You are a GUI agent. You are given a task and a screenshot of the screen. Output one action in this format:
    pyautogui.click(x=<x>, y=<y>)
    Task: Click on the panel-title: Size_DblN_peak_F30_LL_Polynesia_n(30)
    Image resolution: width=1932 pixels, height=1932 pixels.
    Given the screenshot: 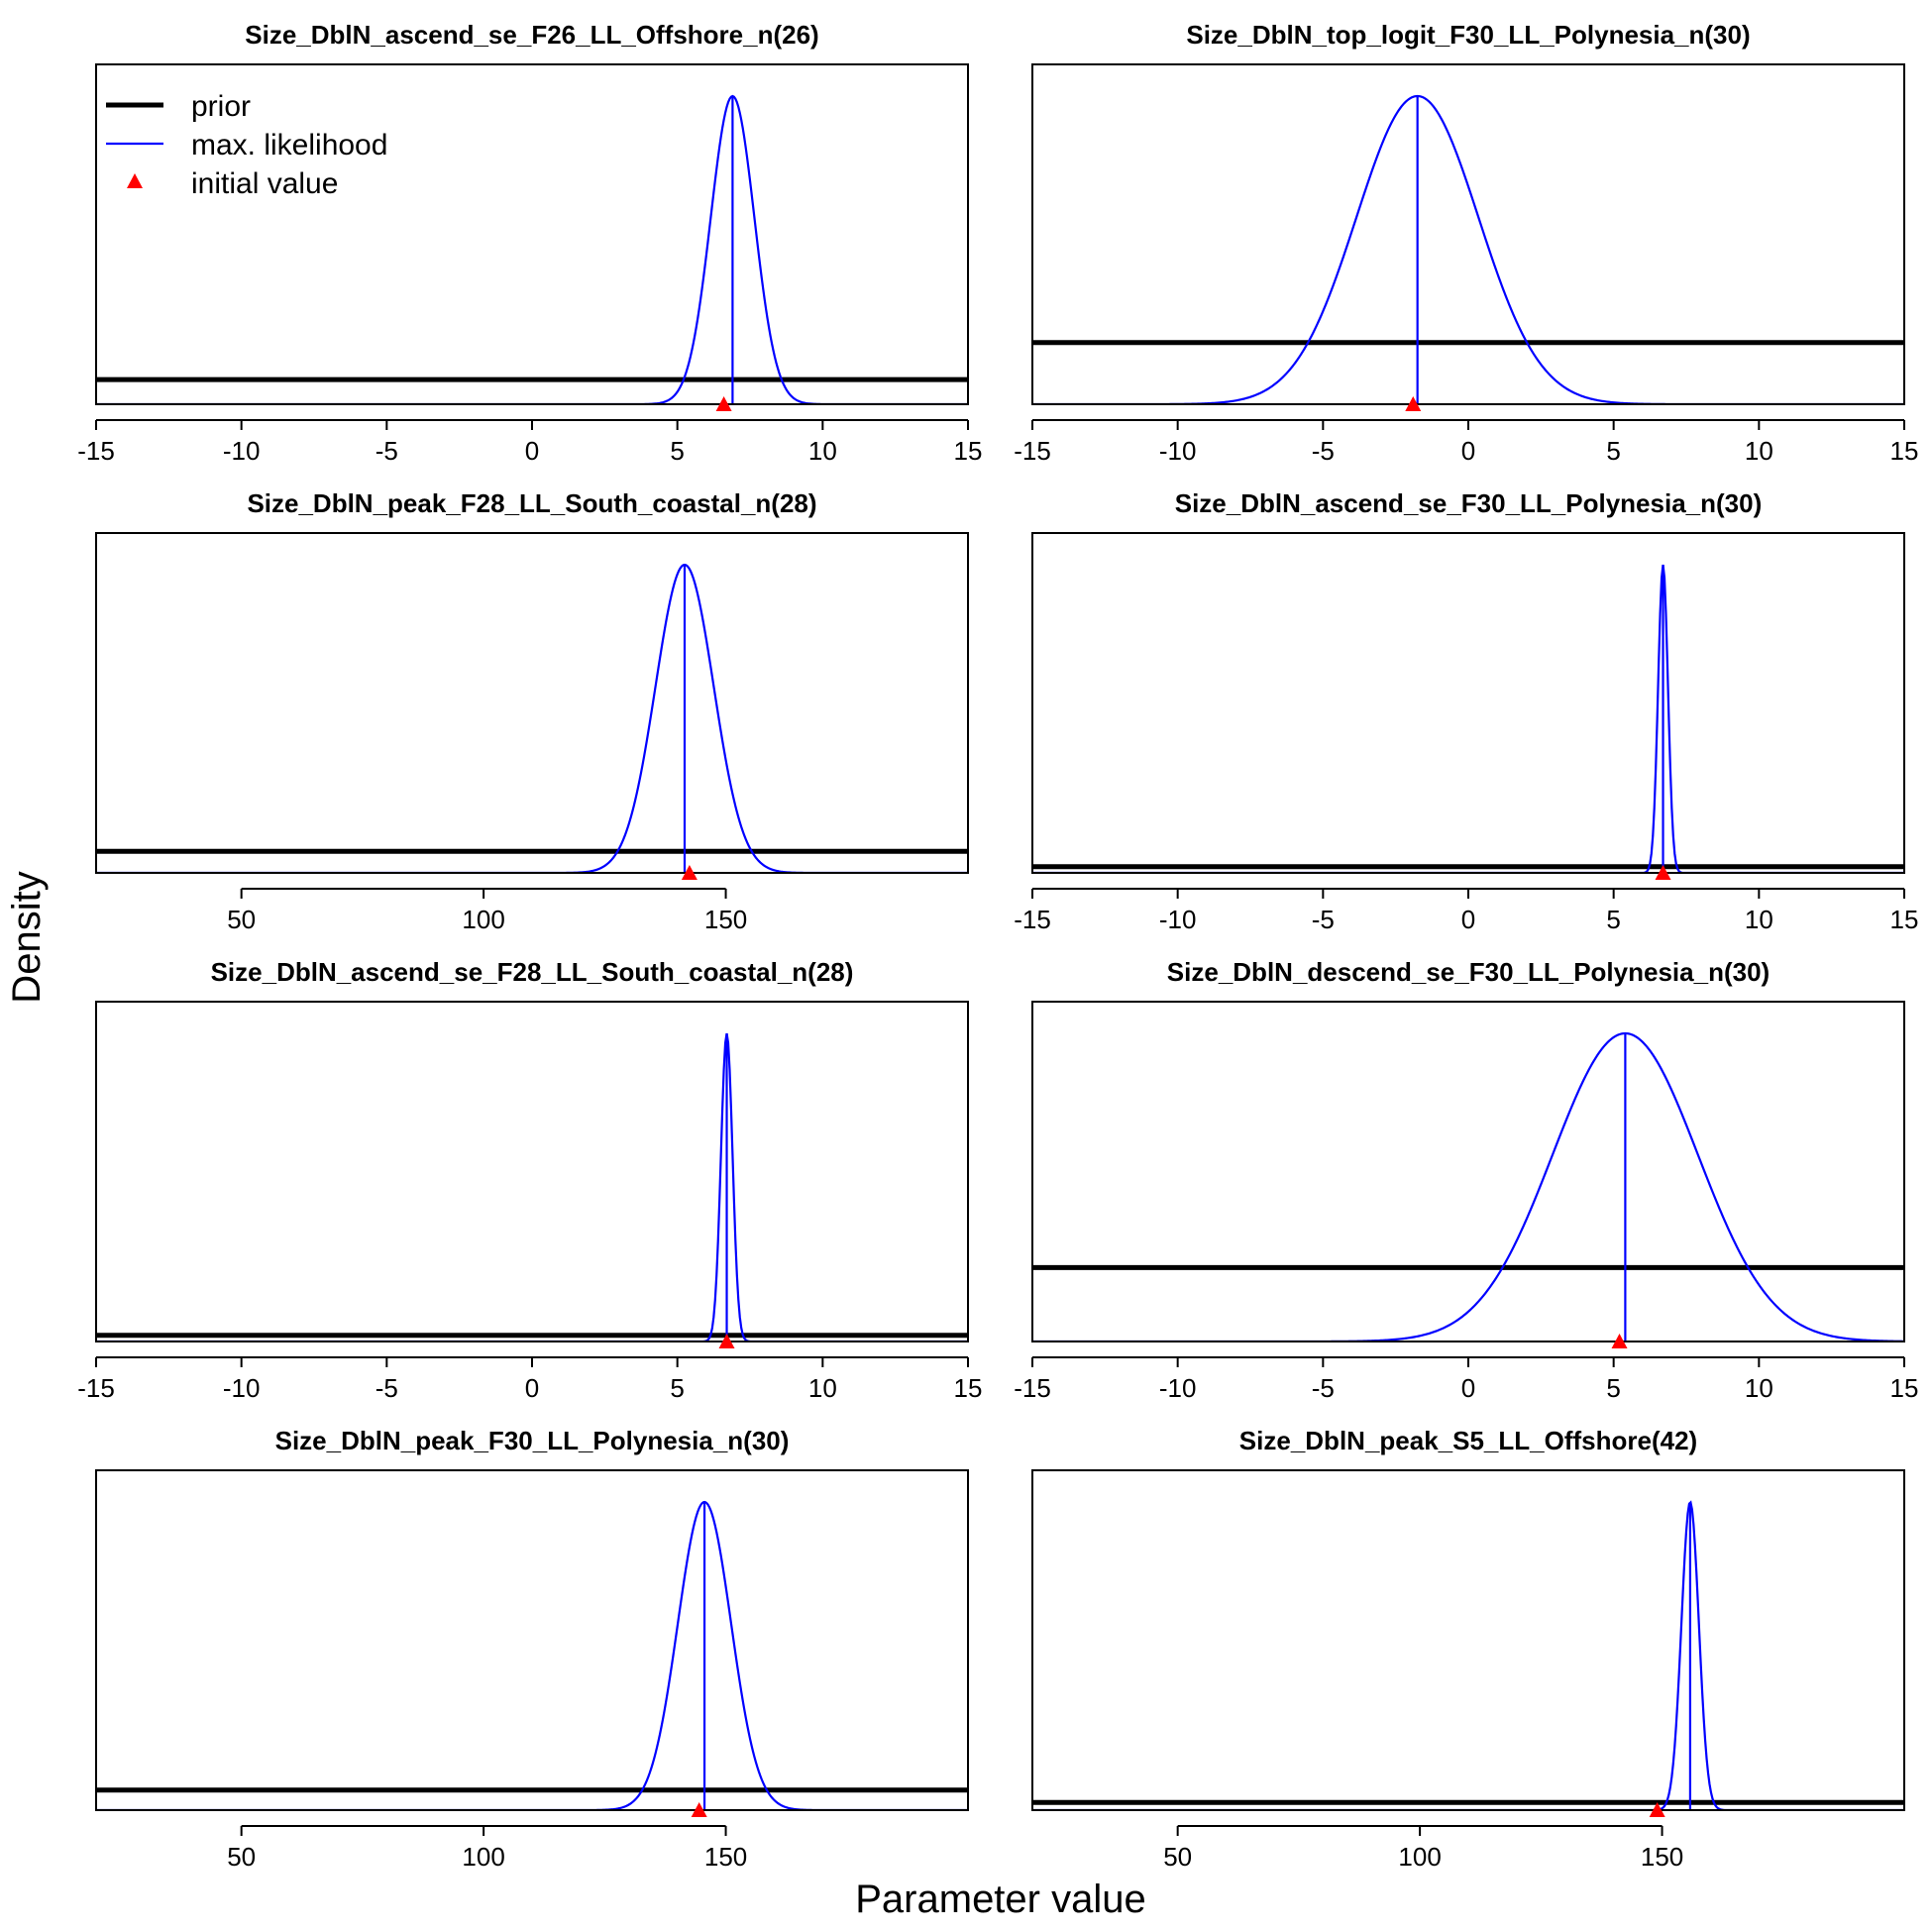 What is the action you would take?
    pyautogui.click(x=533, y=1440)
    